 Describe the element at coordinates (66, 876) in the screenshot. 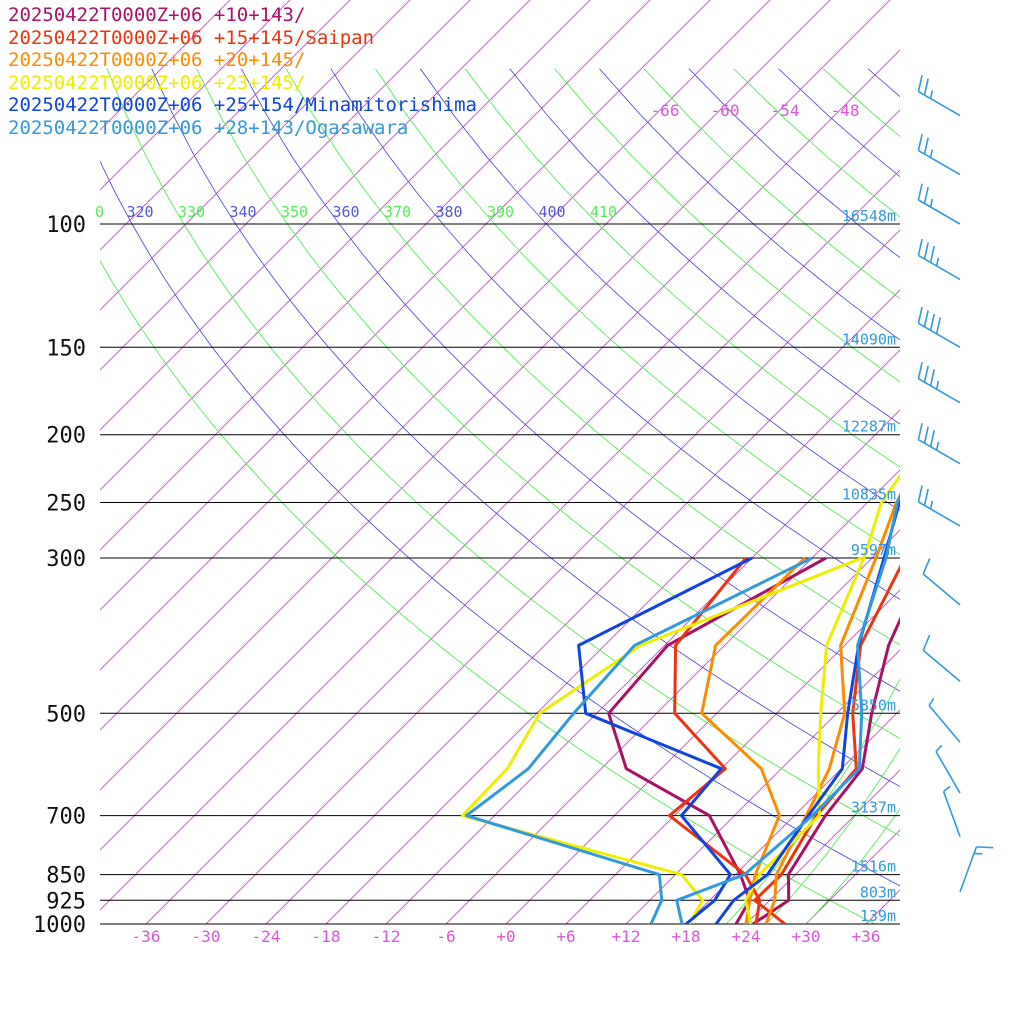

I see `pressure-tick-label: 850` at that location.